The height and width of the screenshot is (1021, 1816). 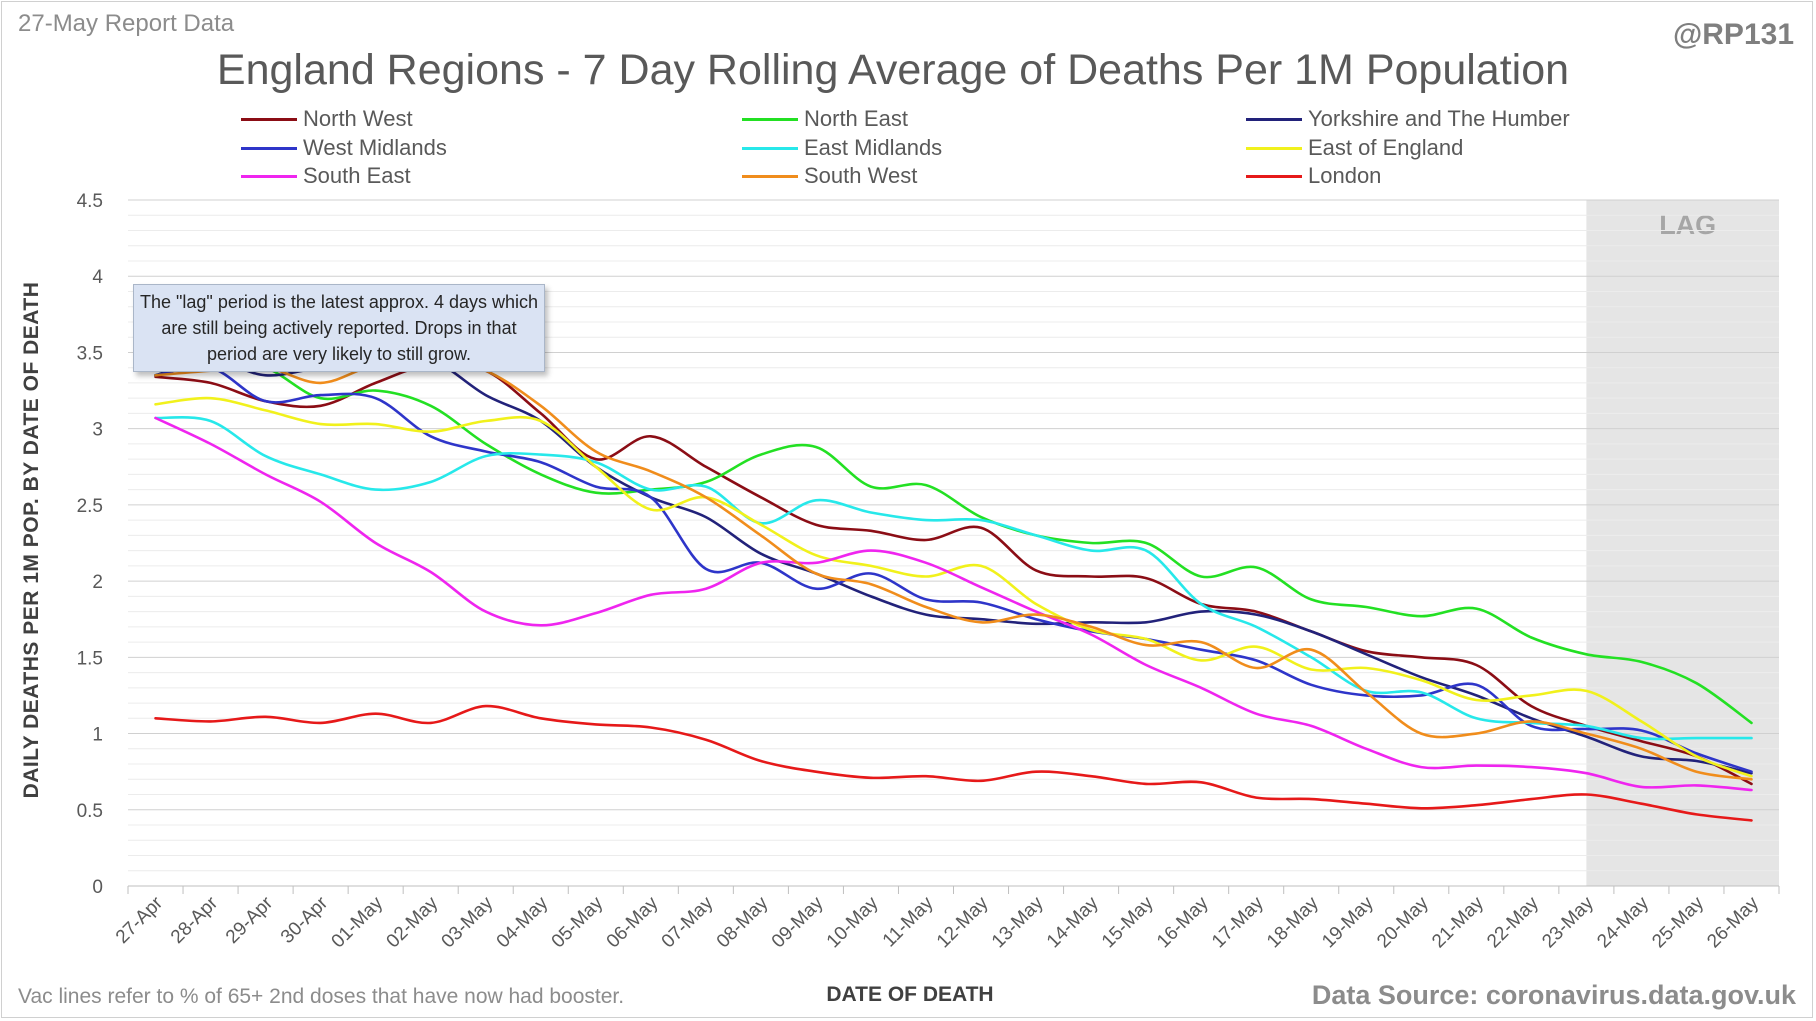 What do you see at coordinates (953, 763) in the screenshot?
I see `series-line-london` at bounding box center [953, 763].